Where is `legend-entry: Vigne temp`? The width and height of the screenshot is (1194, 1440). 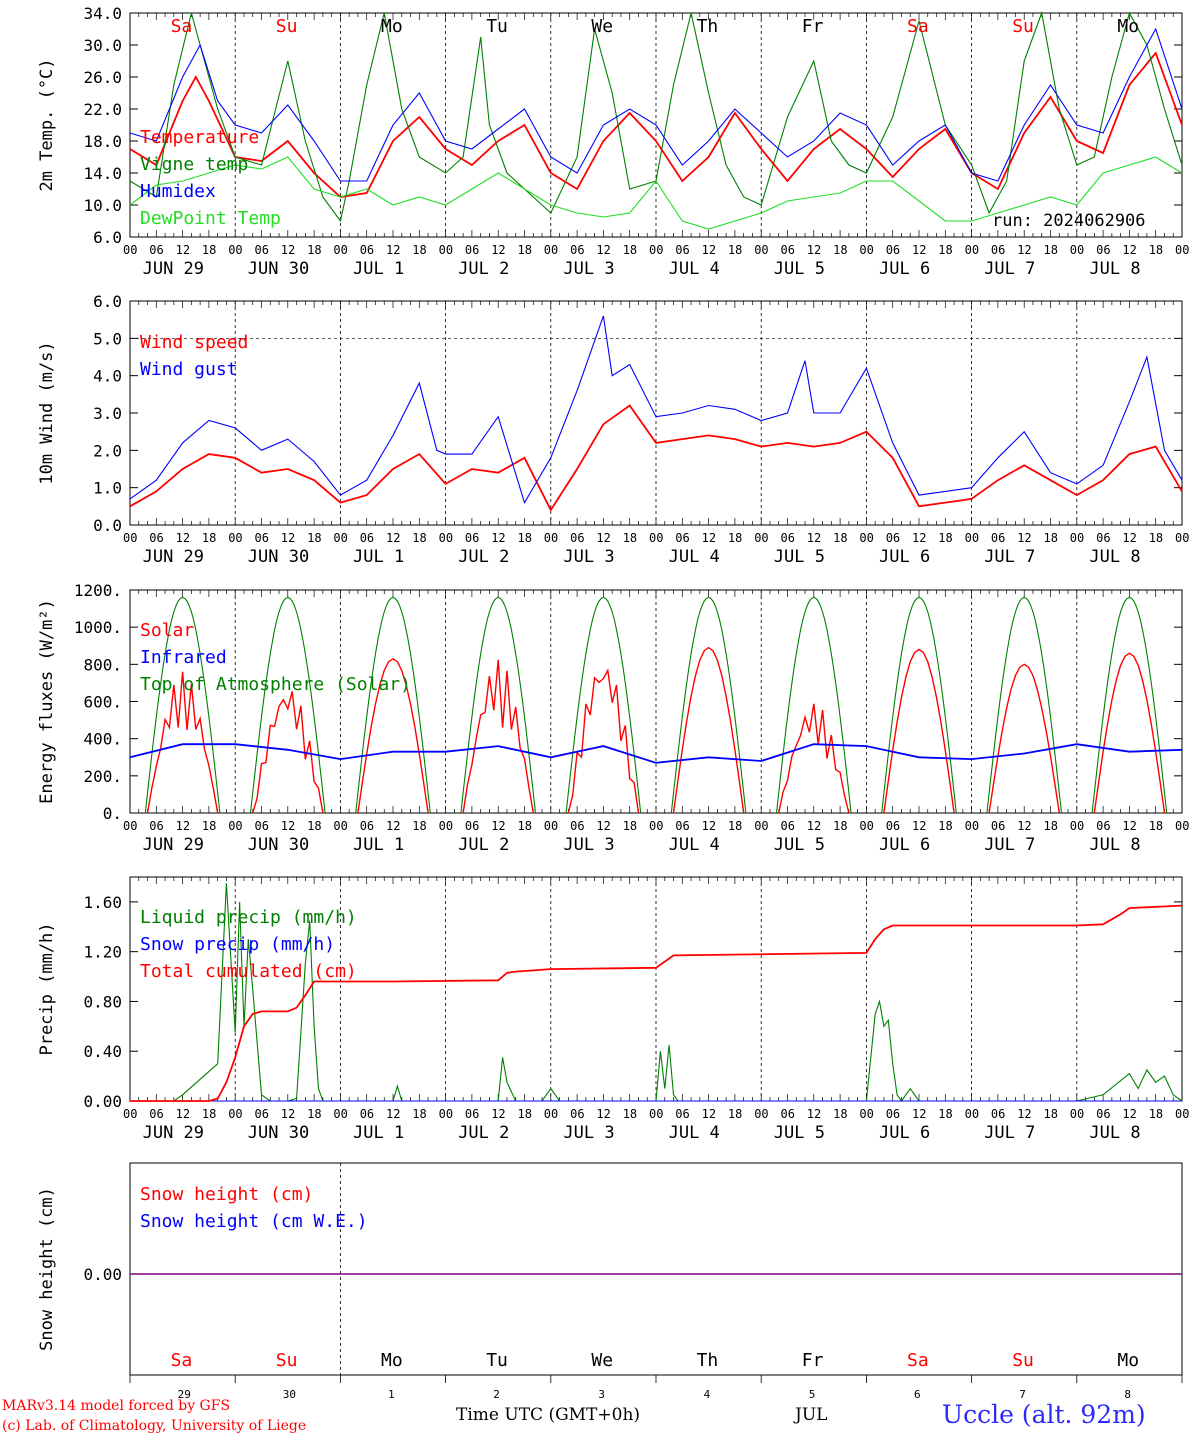
legend-entry: Vigne temp is located at coordinates (194, 164).